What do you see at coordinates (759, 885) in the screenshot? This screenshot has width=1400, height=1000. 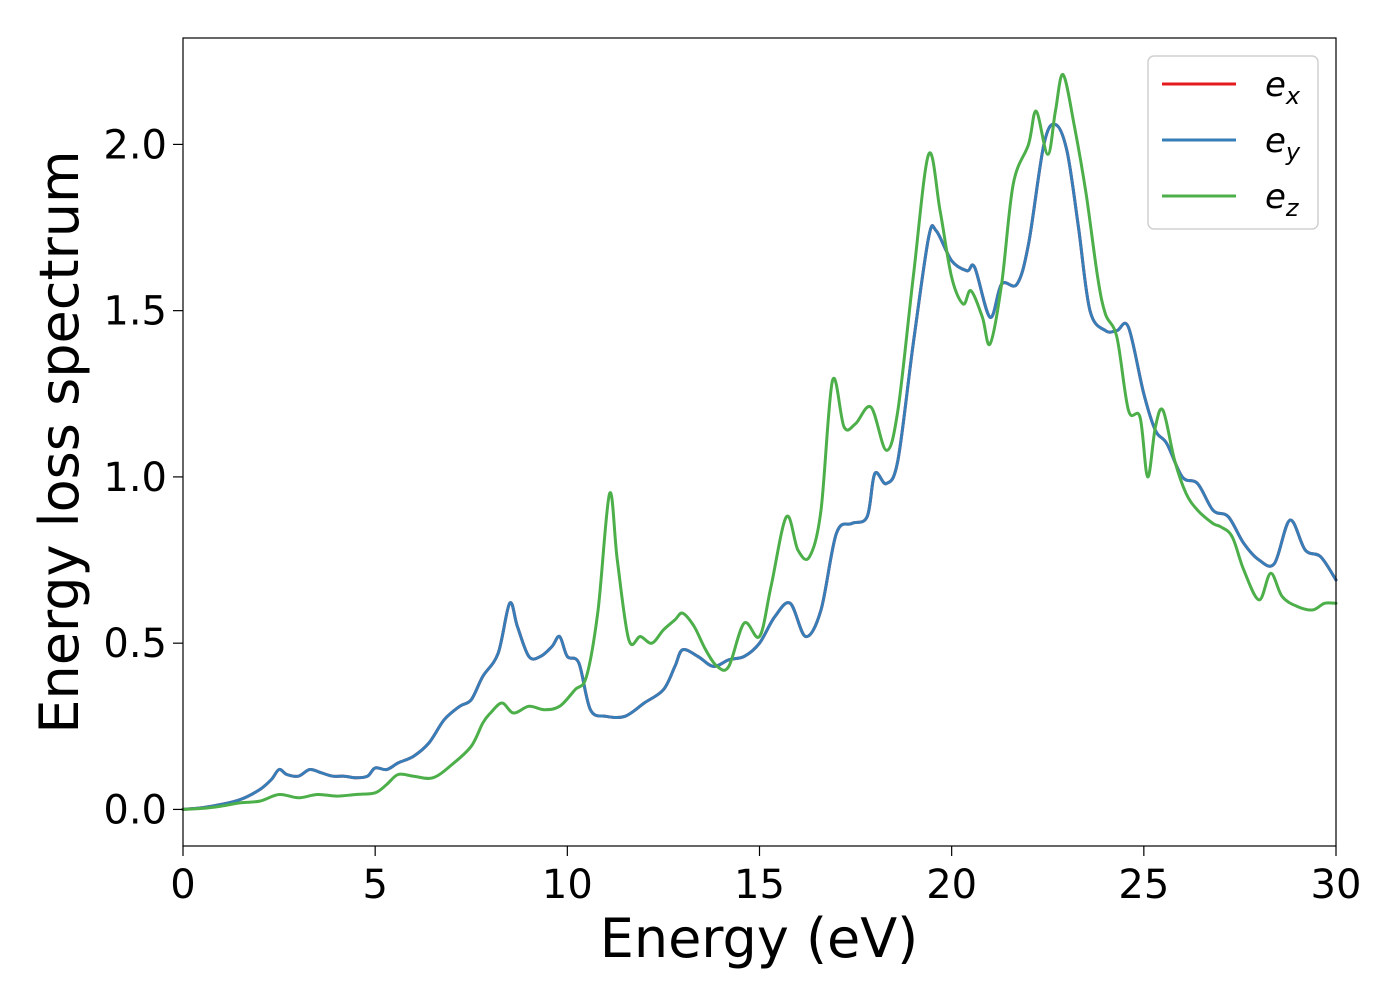 I see `x-tick-label: 15` at bounding box center [759, 885].